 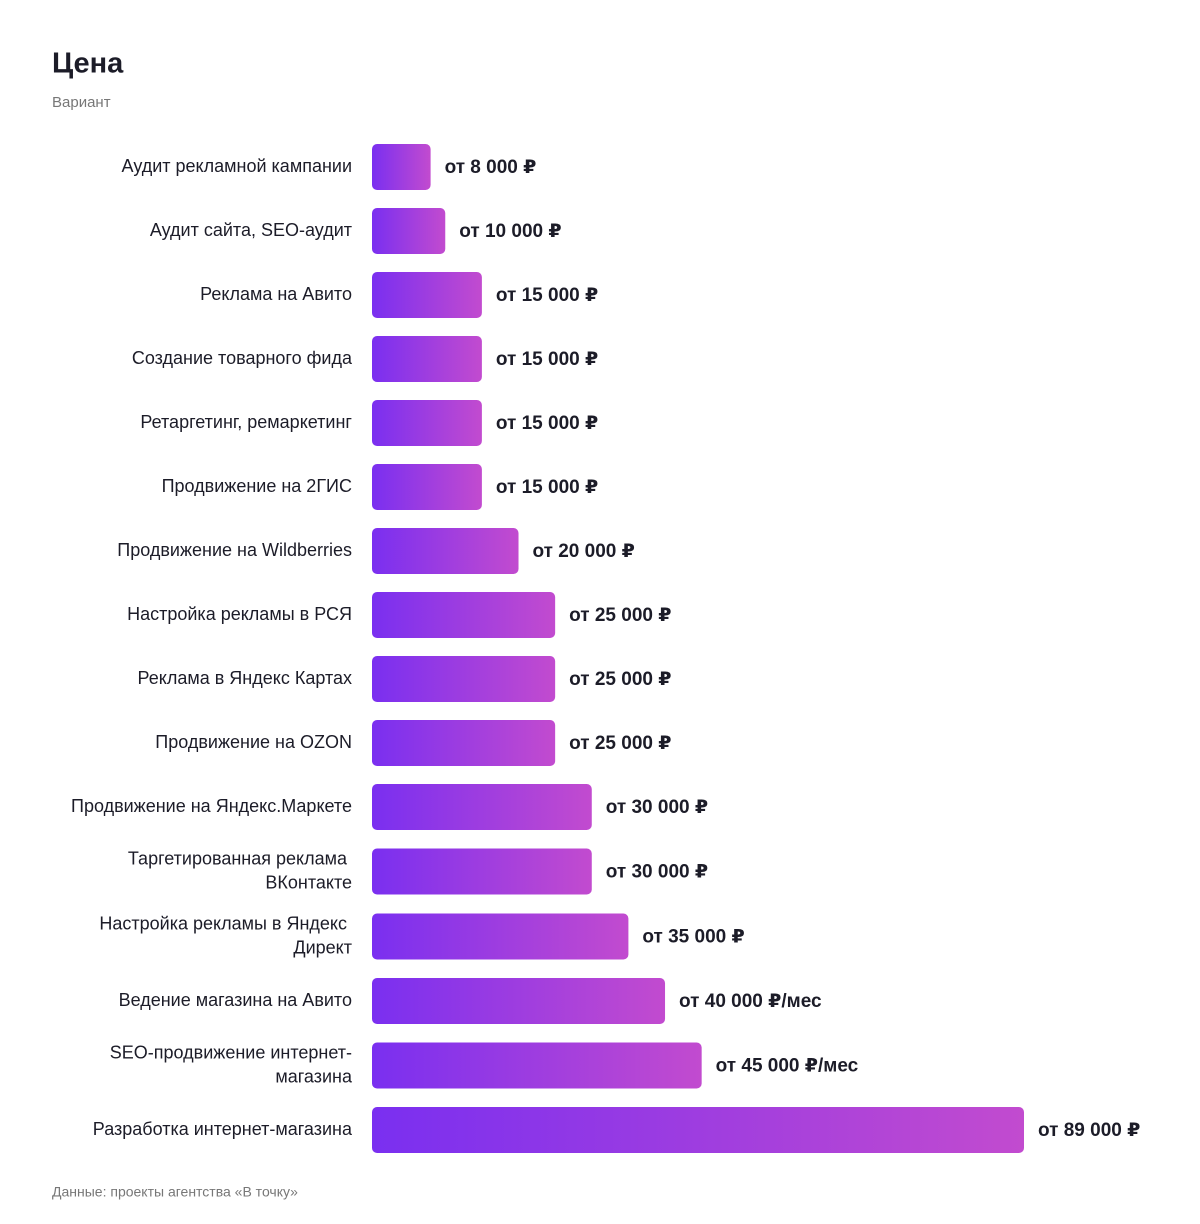 What do you see at coordinates (253, 742) in the screenshot?
I see `category-label: Продвижение на OZON` at bounding box center [253, 742].